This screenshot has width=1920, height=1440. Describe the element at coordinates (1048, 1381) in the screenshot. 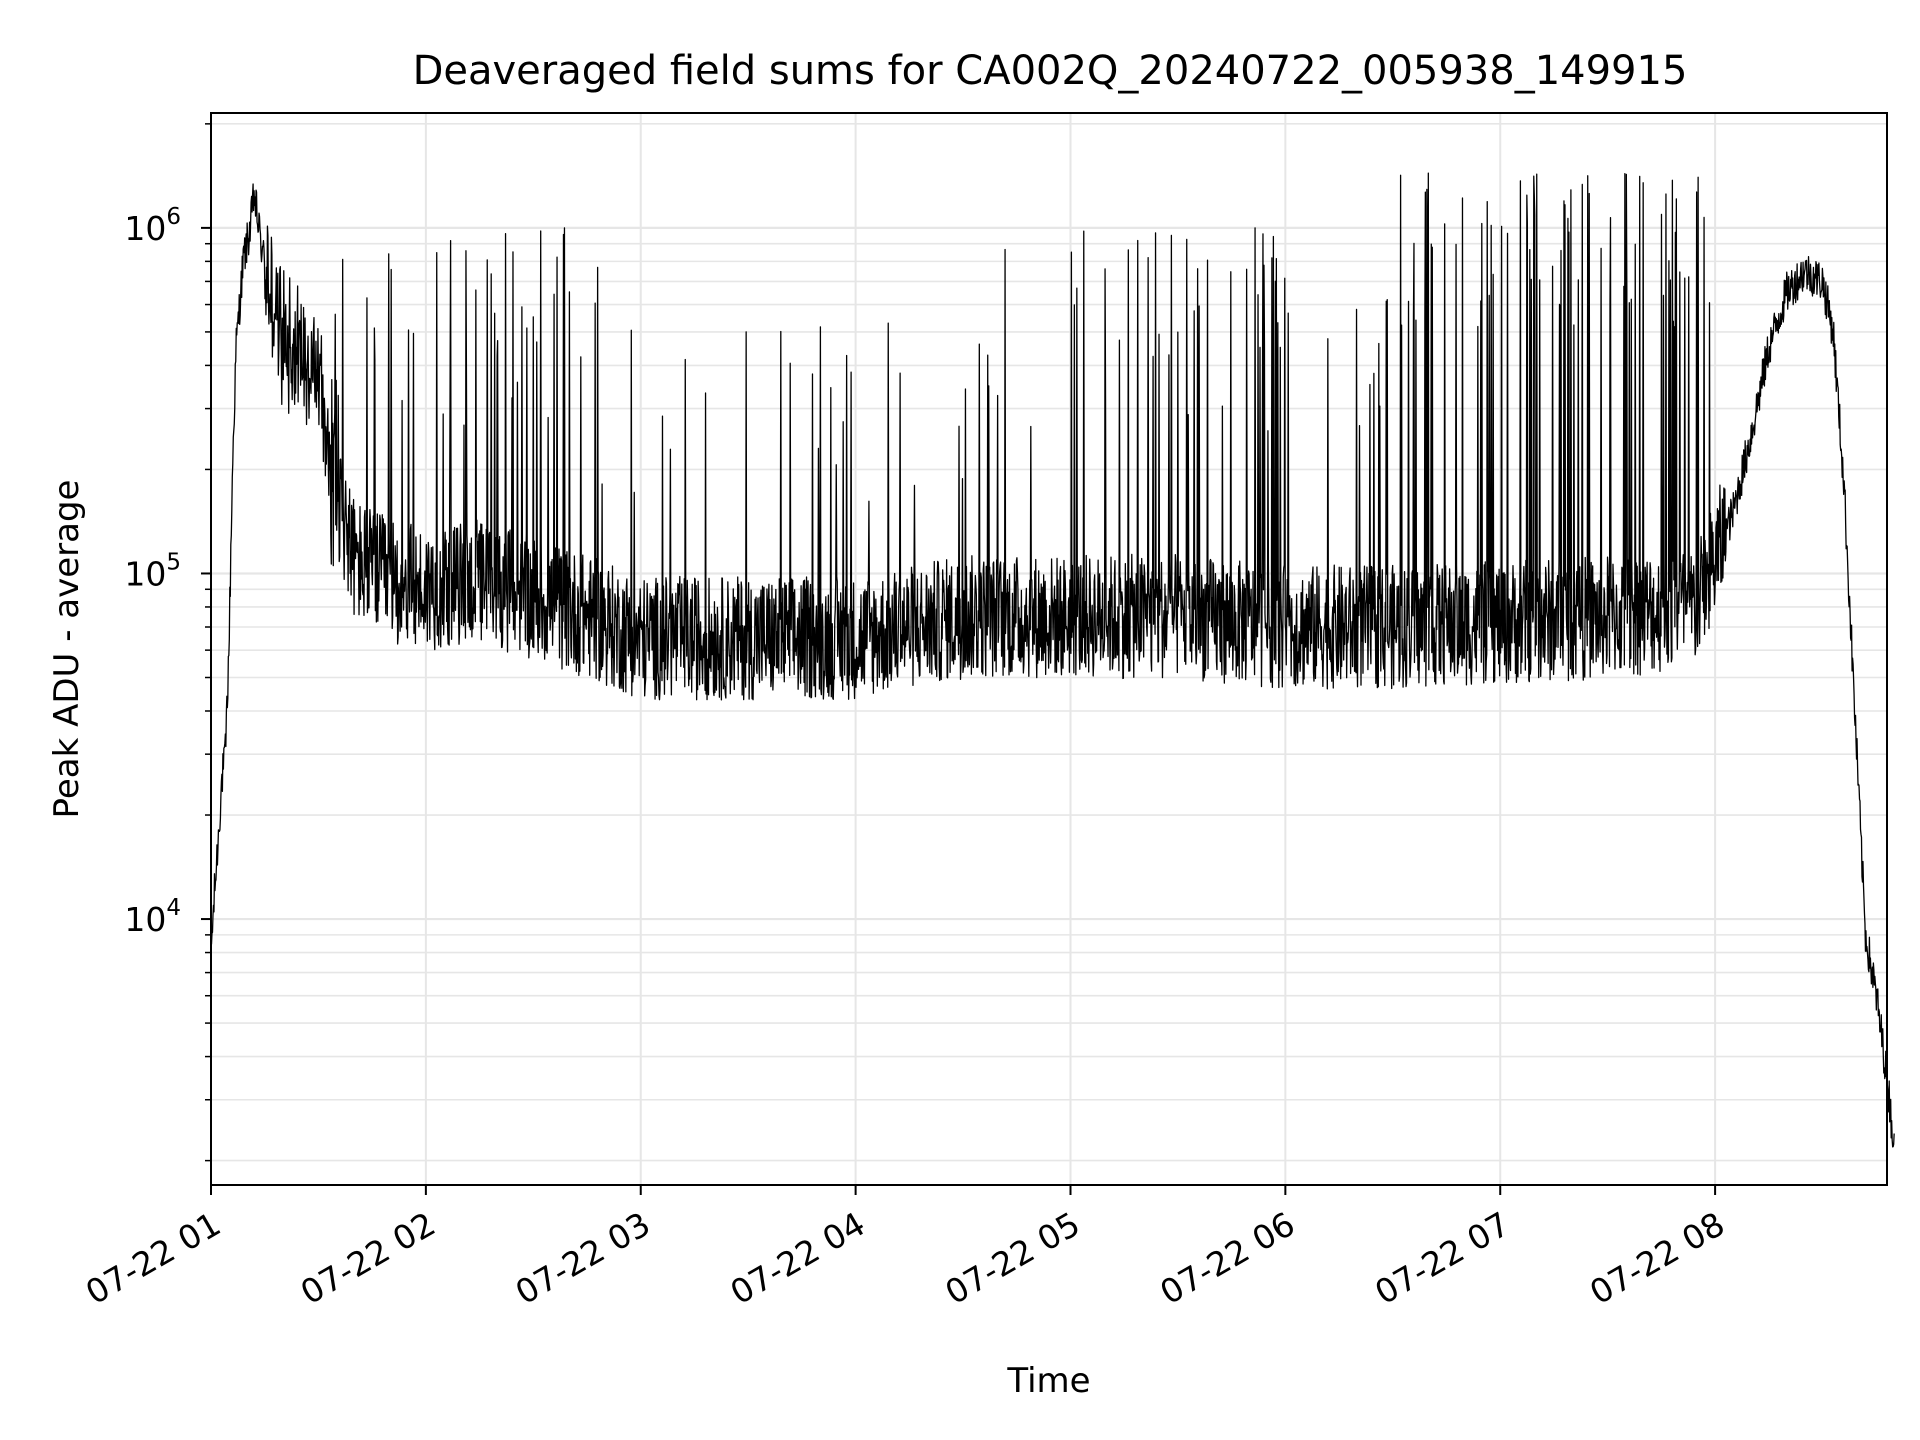

I see `x-axis-title: Time` at that location.